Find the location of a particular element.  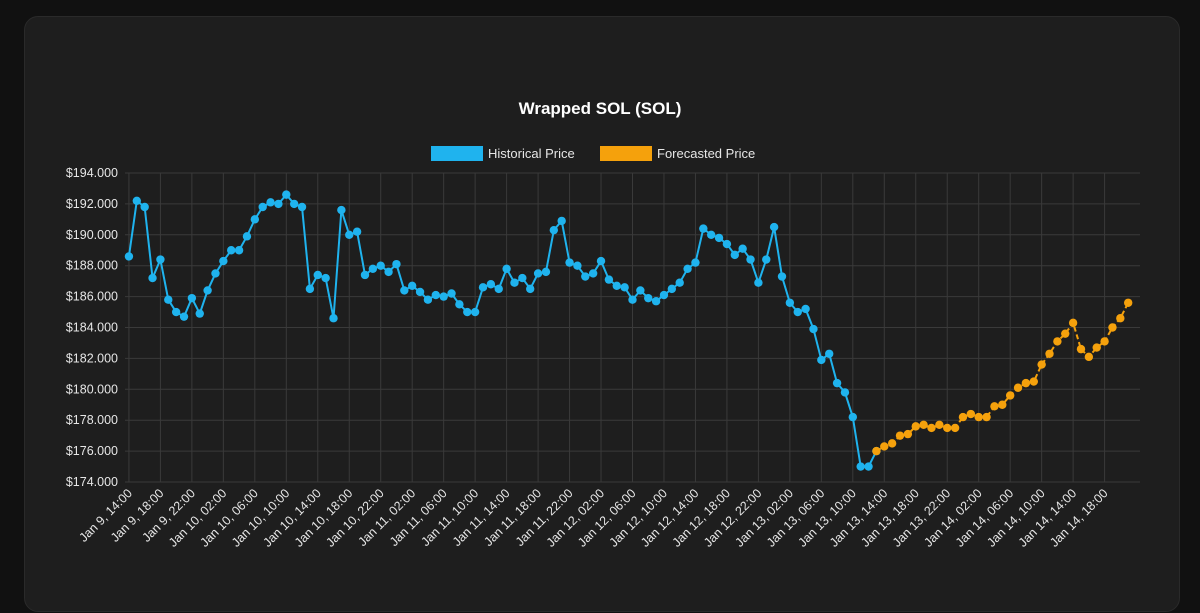

chart-title: Wrapped SOL (SOL) is located at coordinates (600, 108).